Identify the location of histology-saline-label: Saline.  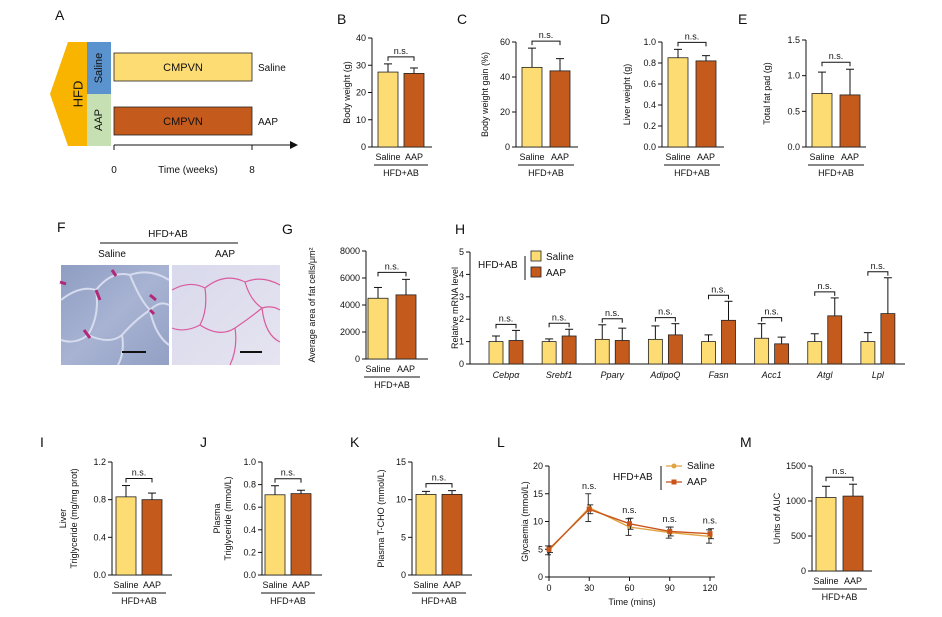
(112, 254).